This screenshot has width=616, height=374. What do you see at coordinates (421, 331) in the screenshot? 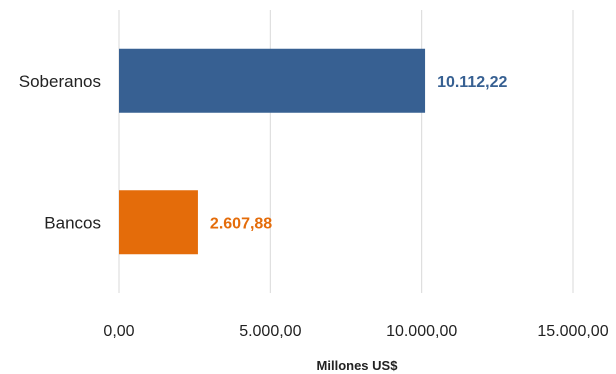
I see `x-tick-label-2: 10.000,00` at bounding box center [421, 331].